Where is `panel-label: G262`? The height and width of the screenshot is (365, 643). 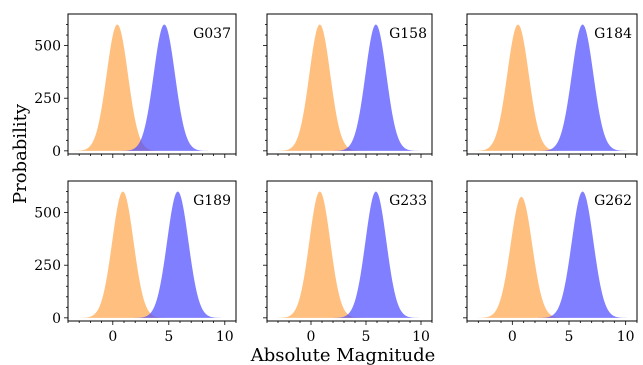
panel-label: G262 is located at coordinates (613, 201).